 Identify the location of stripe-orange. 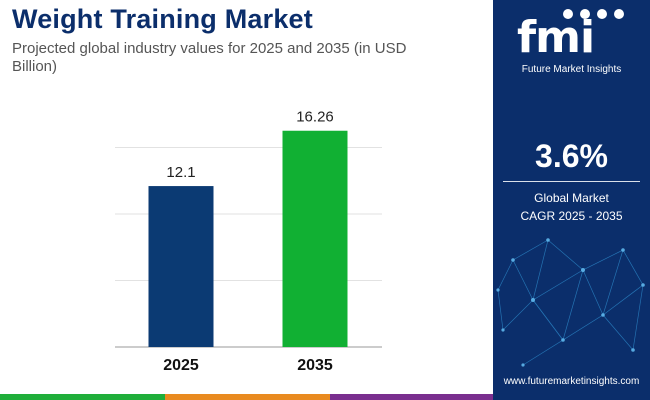
(247, 397).